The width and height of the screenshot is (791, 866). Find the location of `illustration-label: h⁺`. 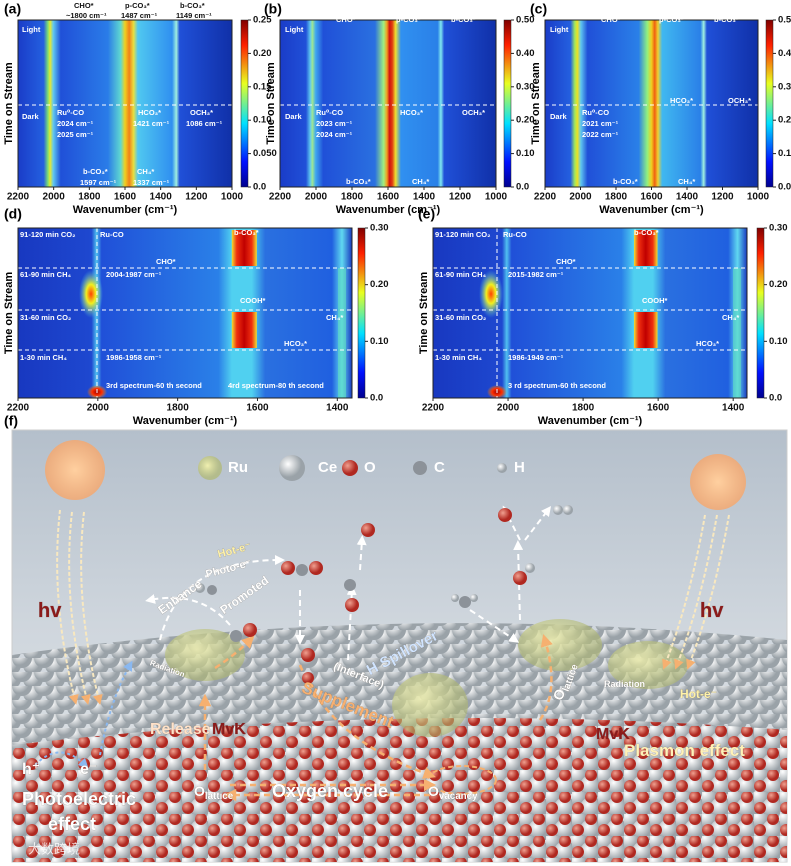

illustration-label: h⁺ is located at coordinates (31, 769).